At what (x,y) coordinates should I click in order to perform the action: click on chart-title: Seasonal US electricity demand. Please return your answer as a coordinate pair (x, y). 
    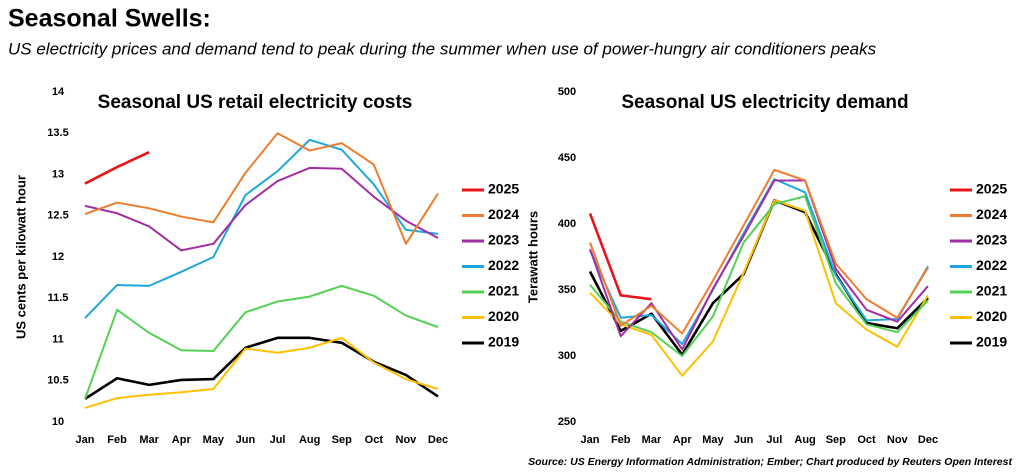
    Looking at the image, I should click on (764, 102).